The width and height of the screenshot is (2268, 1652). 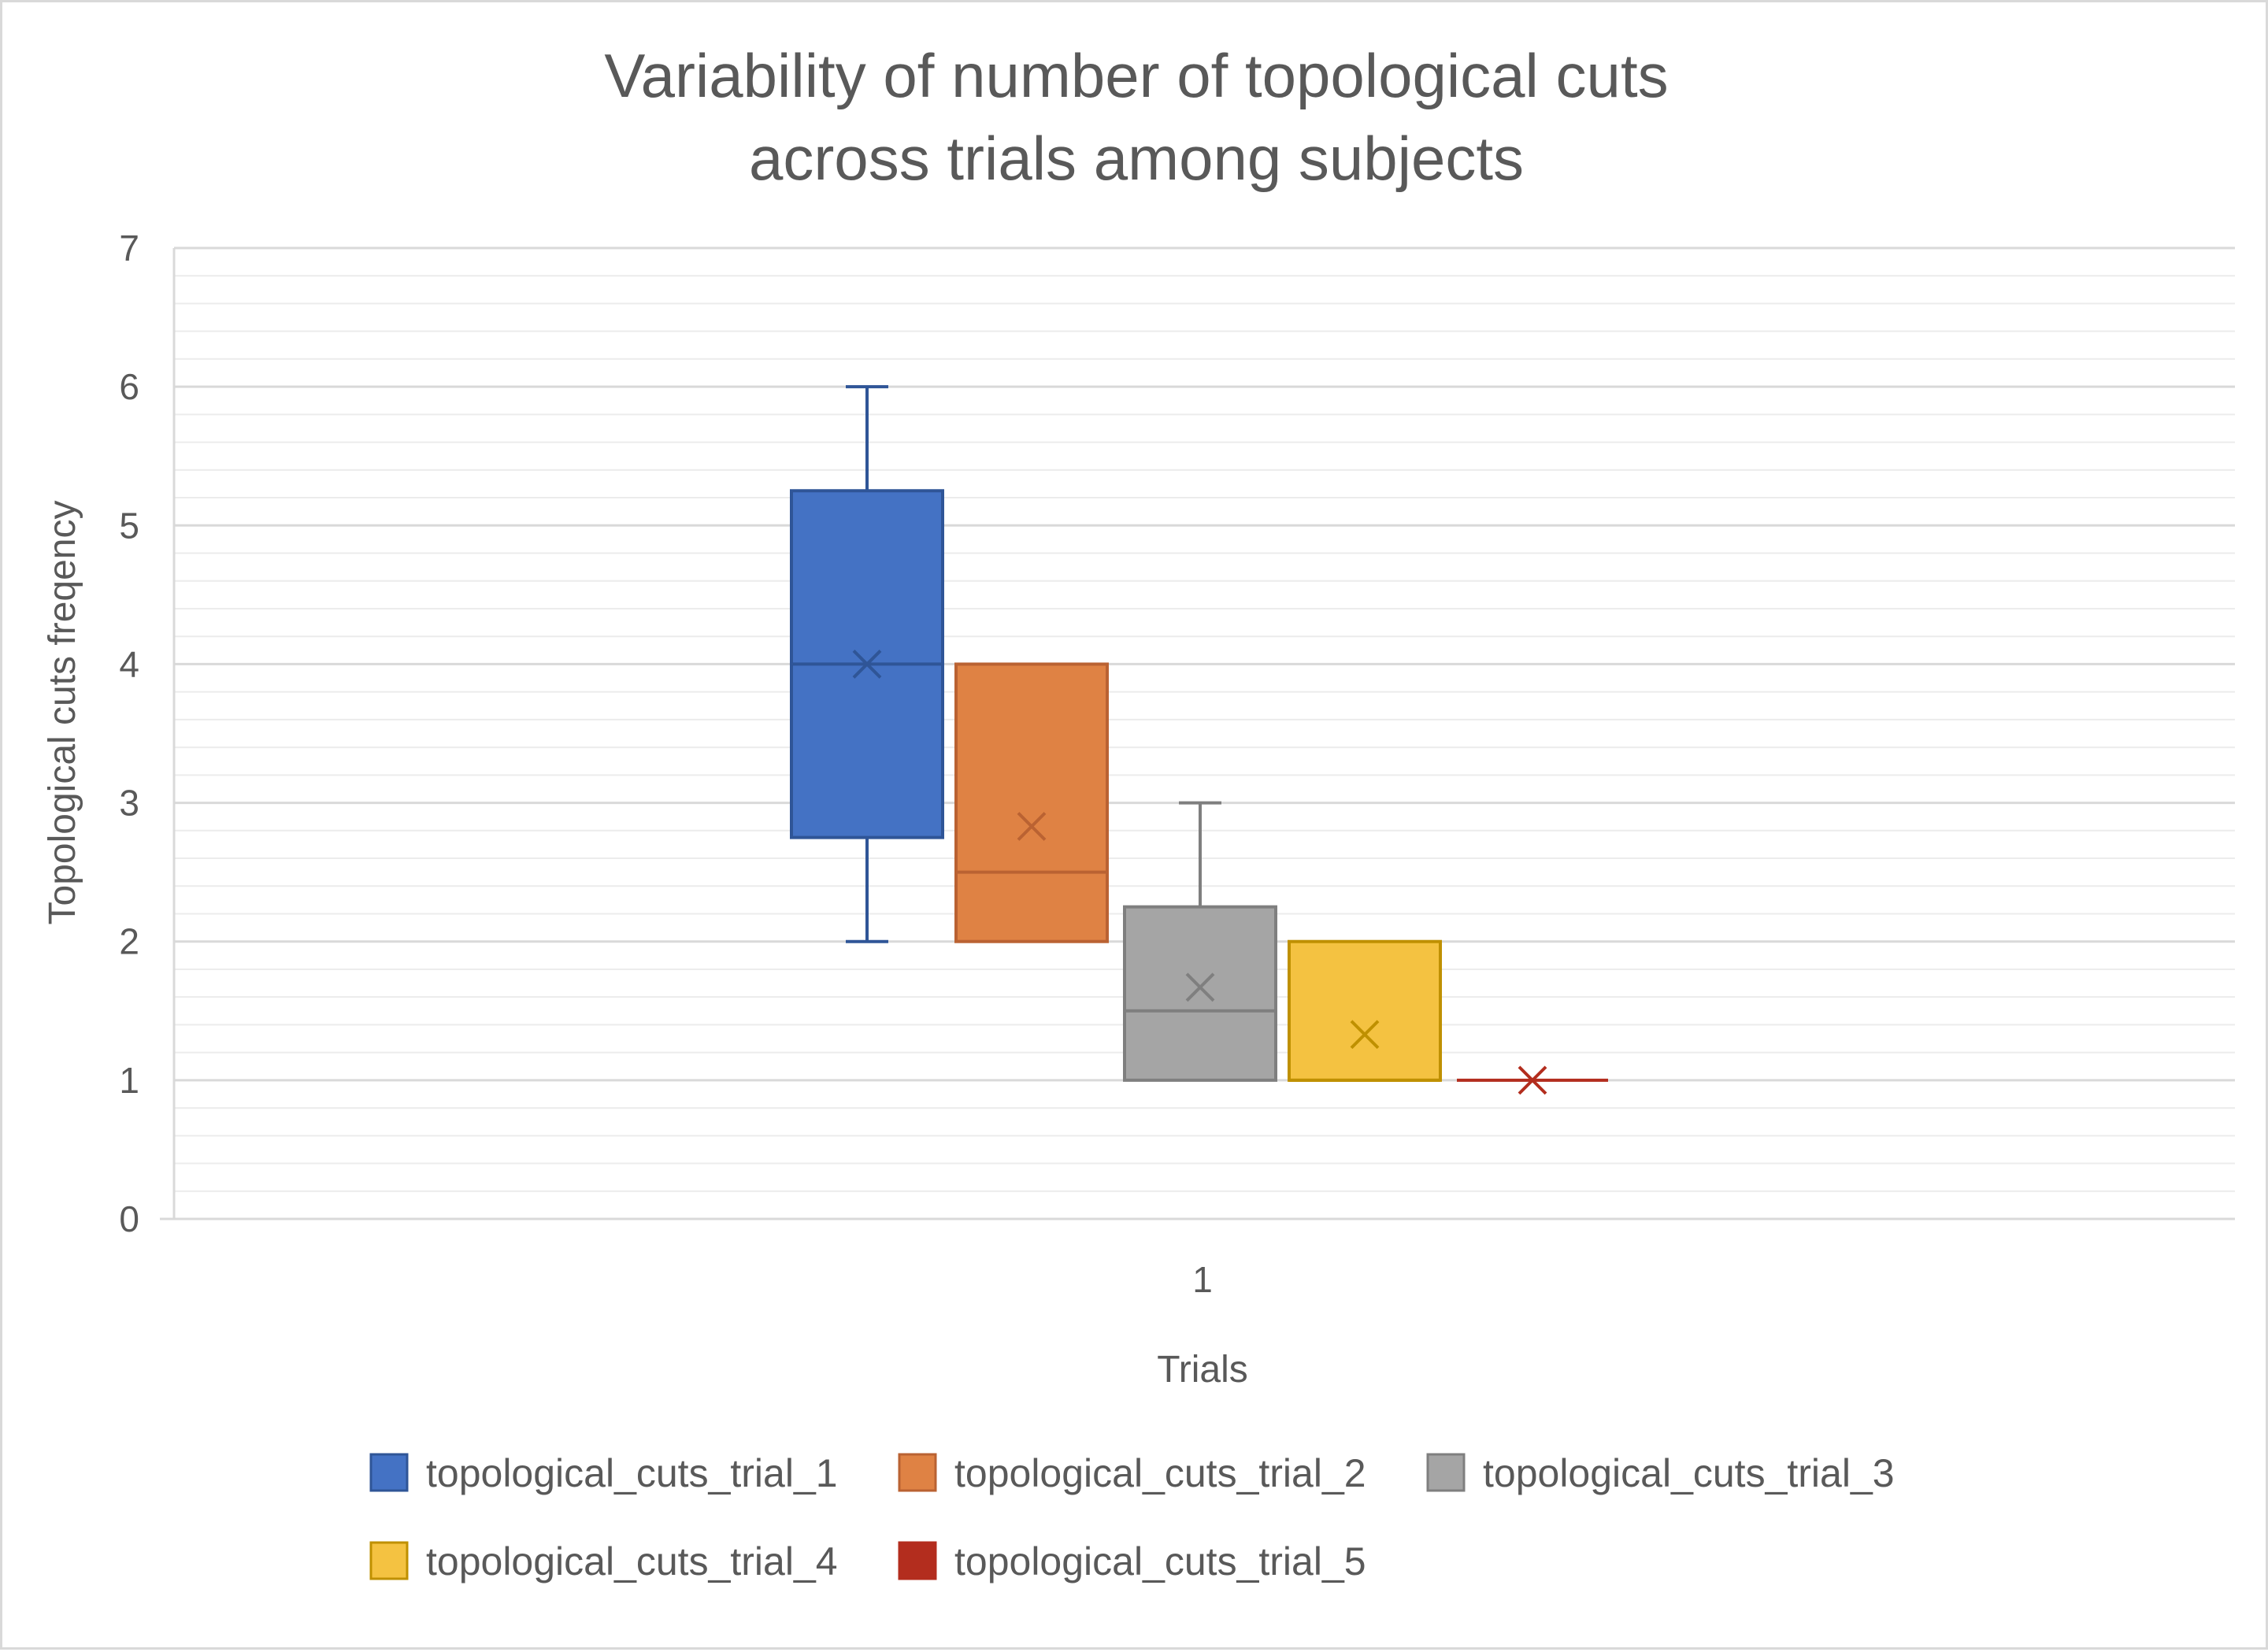 What do you see at coordinates (129, 733) in the screenshot?
I see `y-axis-ticks: 0 1 2 3 4 5 6 7` at bounding box center [129, 733].